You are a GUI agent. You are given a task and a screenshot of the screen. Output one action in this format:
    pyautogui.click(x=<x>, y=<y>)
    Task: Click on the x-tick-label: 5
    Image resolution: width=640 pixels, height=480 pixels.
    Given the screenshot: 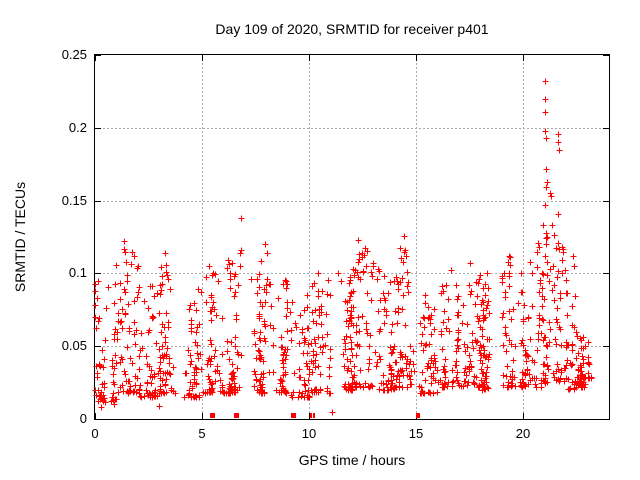 What is the action you would take?
    pyautogui.click(x=201, y=433)
    